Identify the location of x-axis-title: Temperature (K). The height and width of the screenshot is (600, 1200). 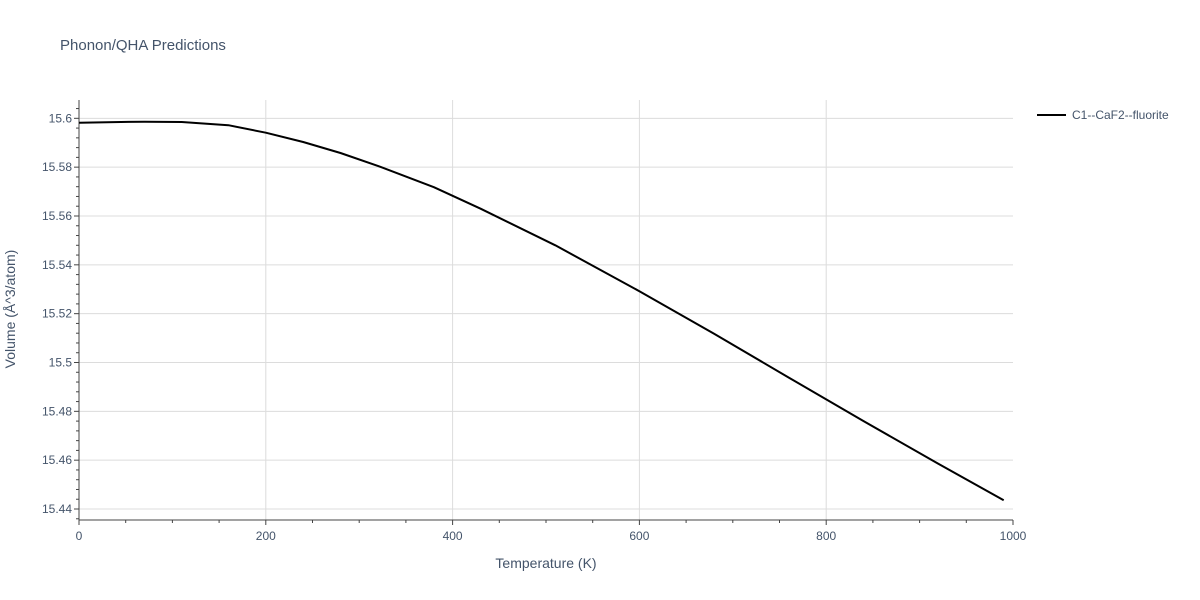
(545, 563).